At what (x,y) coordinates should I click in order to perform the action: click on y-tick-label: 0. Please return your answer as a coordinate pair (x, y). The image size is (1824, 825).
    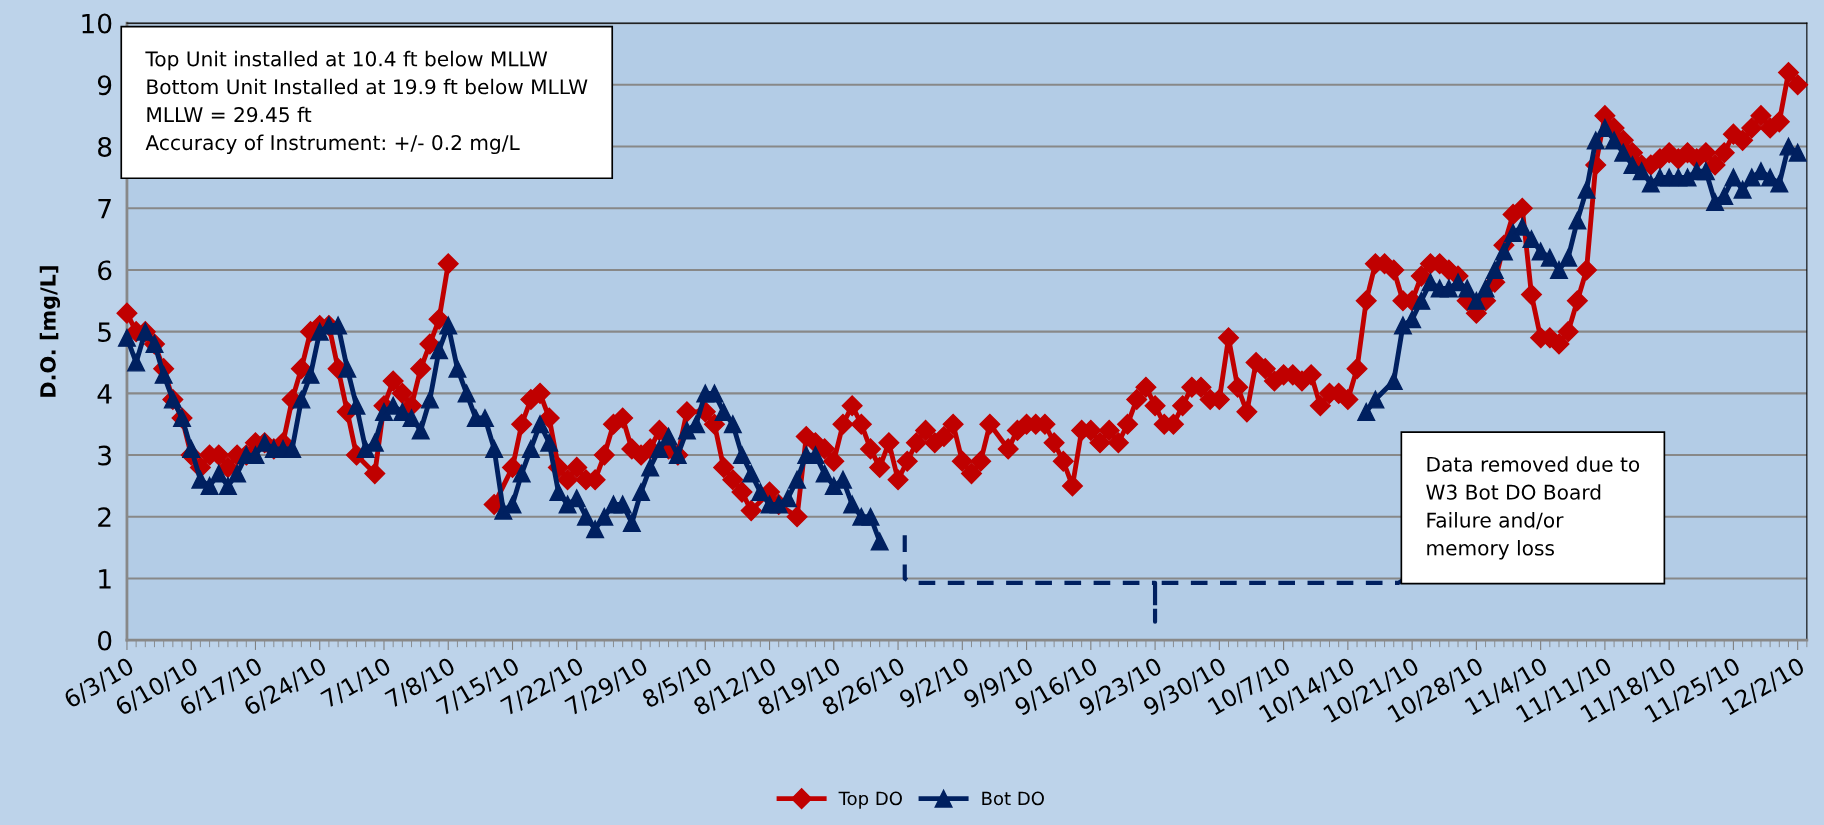
    Looking at the image, I should click on (105, 640).